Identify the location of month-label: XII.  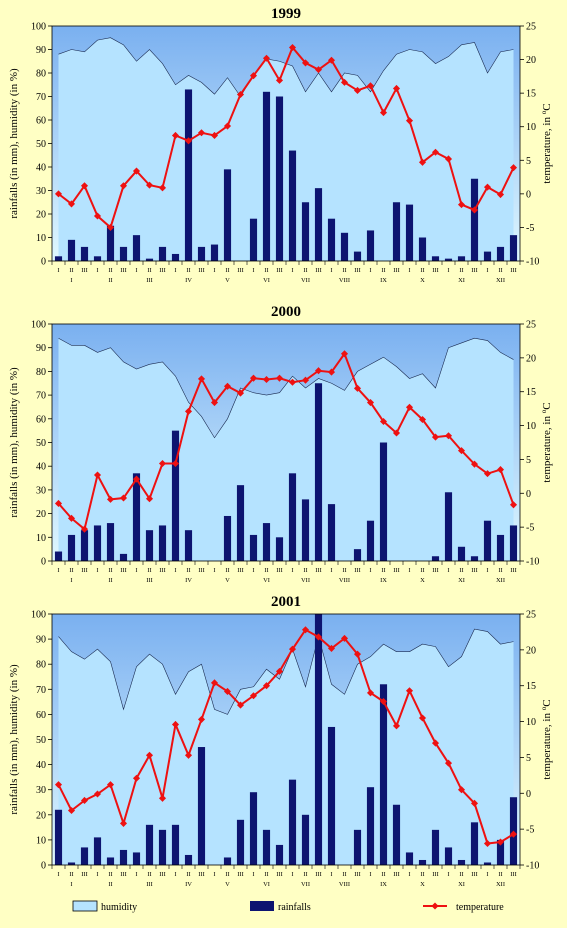
(500, 884).